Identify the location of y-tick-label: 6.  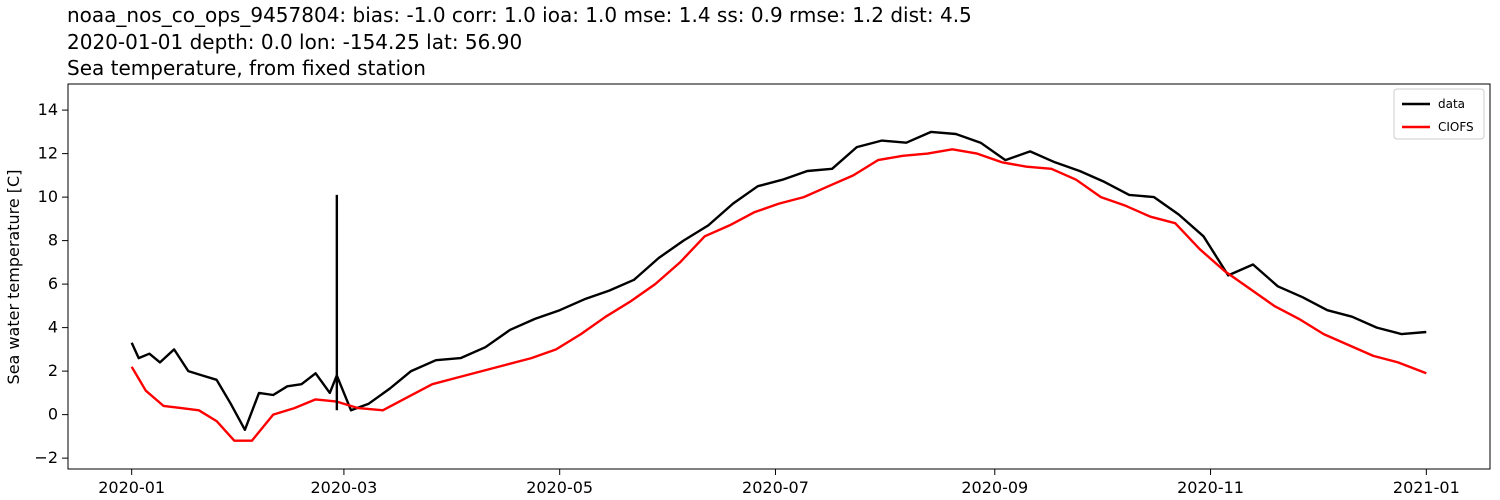
(53, 283).